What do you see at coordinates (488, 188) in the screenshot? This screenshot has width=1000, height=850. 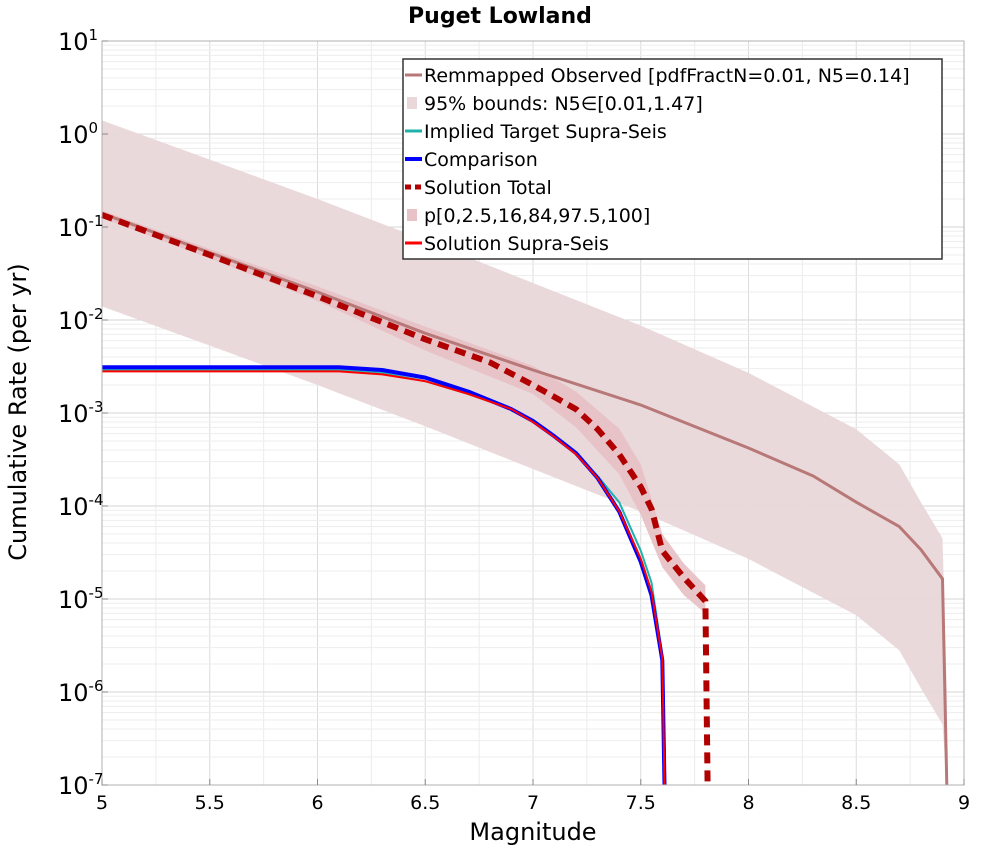 I see `legend-label: Solution Total` at bounding box center [488, 188].